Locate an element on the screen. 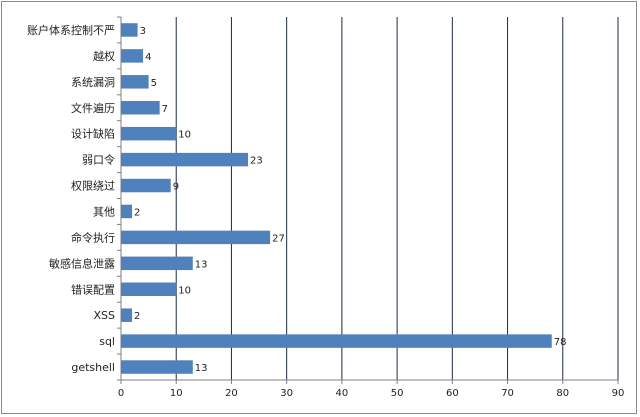  category-label: getshell is located at coordinates (93, 367).